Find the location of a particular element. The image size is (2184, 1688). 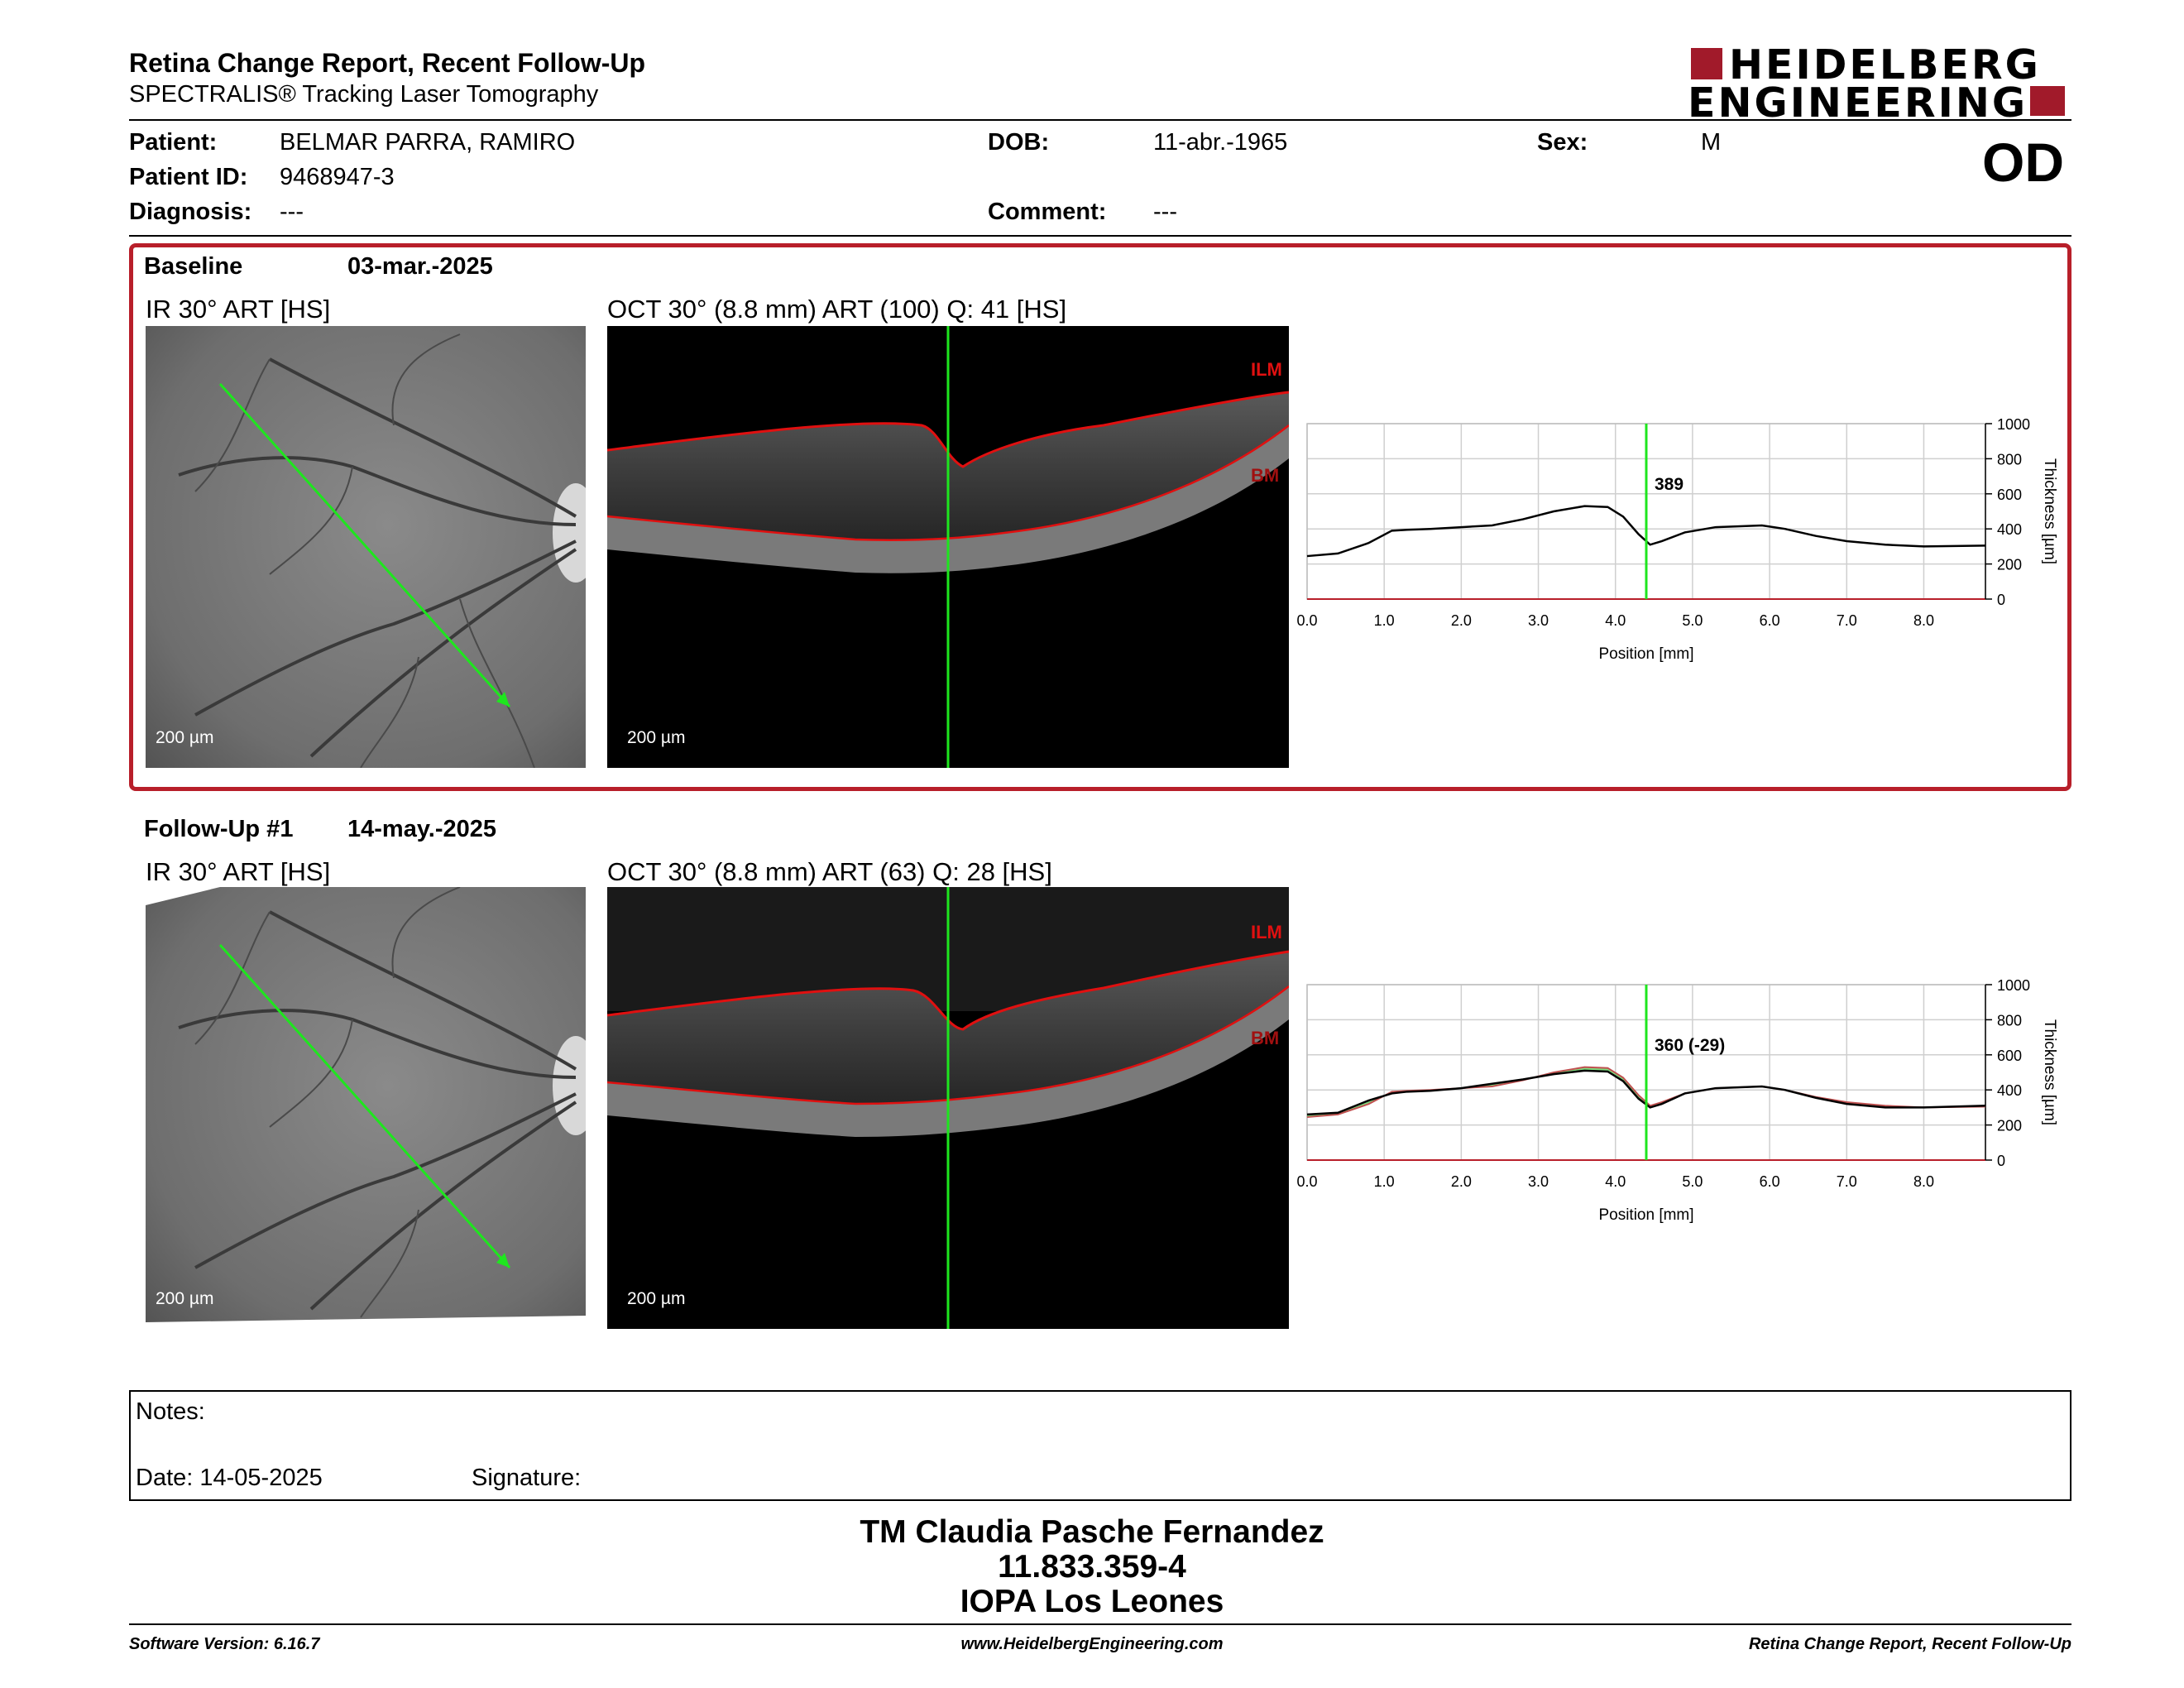

signature-label: Signature: is located at coordinates (527, 1478).